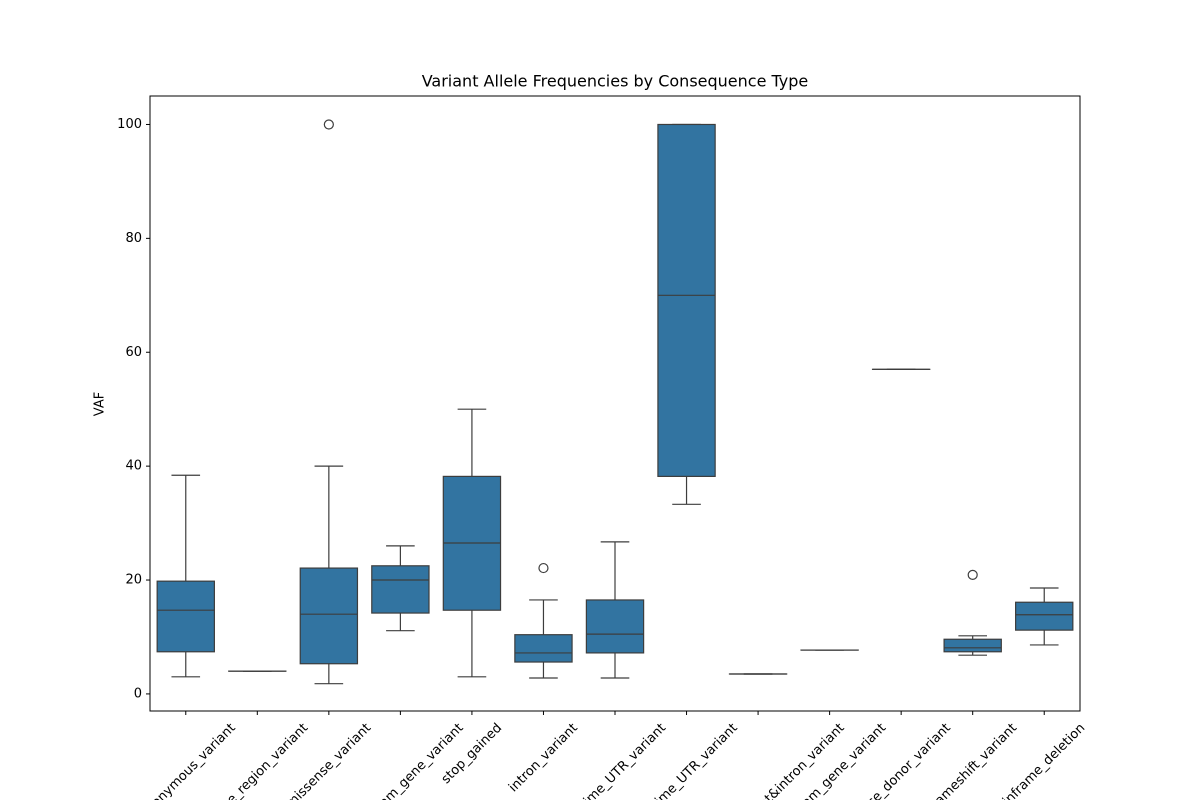 The width and height of the screenshot is (1200, 800). I want to click on x-tick-label: synonymous_variant, so click(186, 760).